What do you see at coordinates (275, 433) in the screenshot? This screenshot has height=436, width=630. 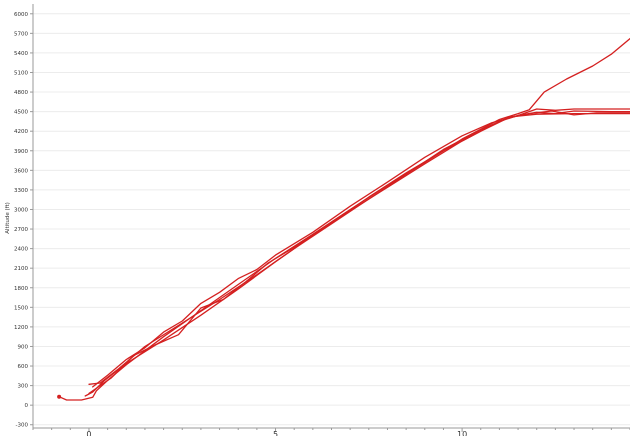 I see `x-tick-label: 5` at bounding box center [275, 433].